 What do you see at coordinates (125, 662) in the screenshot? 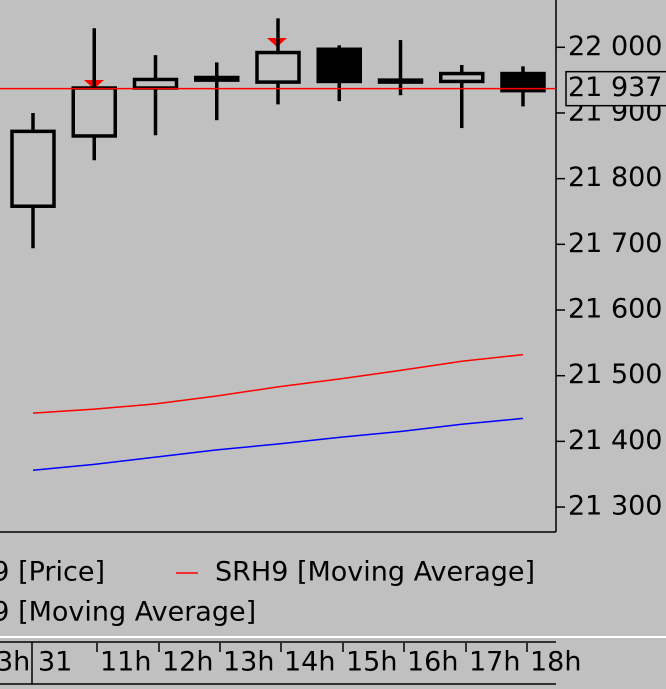
I see `timeline-label: 11h` at bounding box center [125, 662].